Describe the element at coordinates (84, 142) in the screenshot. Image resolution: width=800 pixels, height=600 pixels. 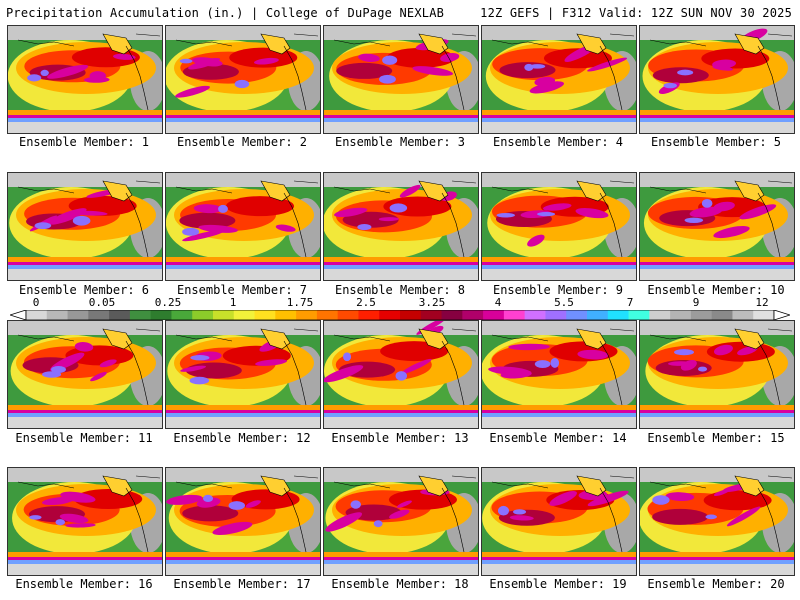
I see `ensemble-member-label: Ensemble Member: 1` at that location.